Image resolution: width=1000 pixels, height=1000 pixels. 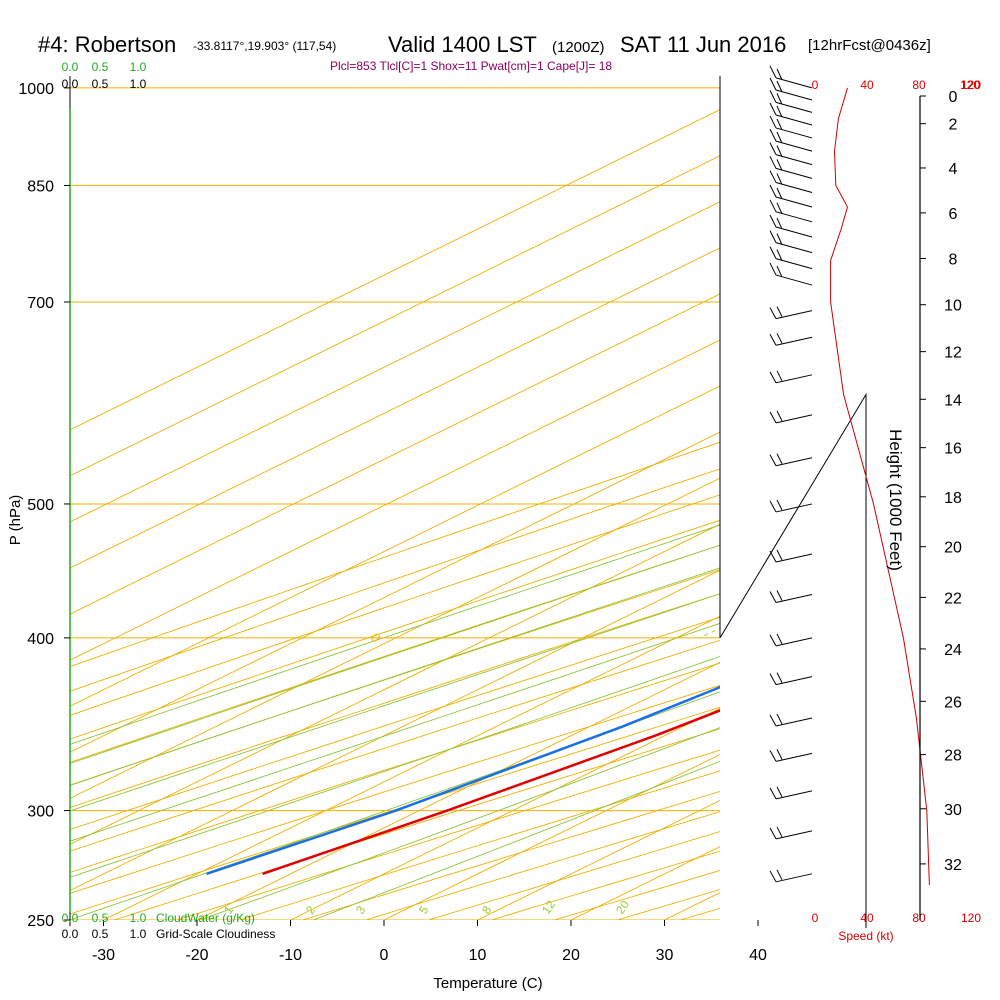 I want to click on station-title: #4: Robertson, so click(x=107, y=44).